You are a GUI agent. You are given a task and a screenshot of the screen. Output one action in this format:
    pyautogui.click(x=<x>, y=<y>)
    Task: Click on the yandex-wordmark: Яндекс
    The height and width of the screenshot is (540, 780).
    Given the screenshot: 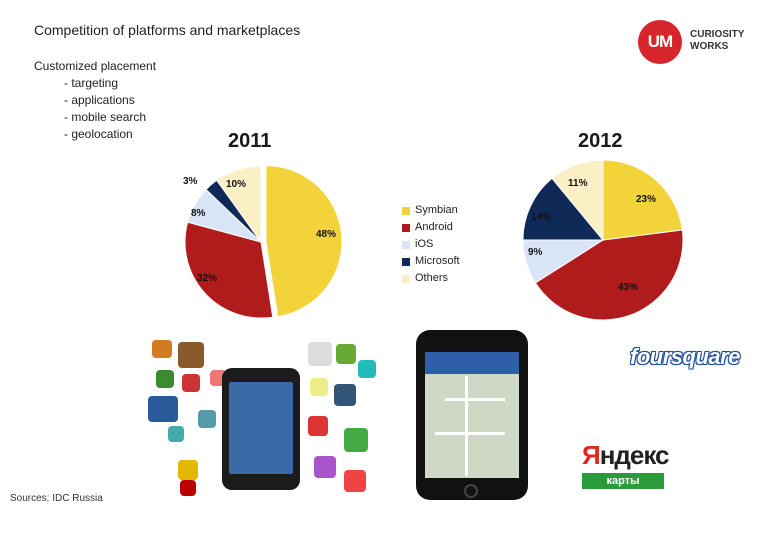 What is the action you would take?
    pyautogui.click(x=625, y=455)
    